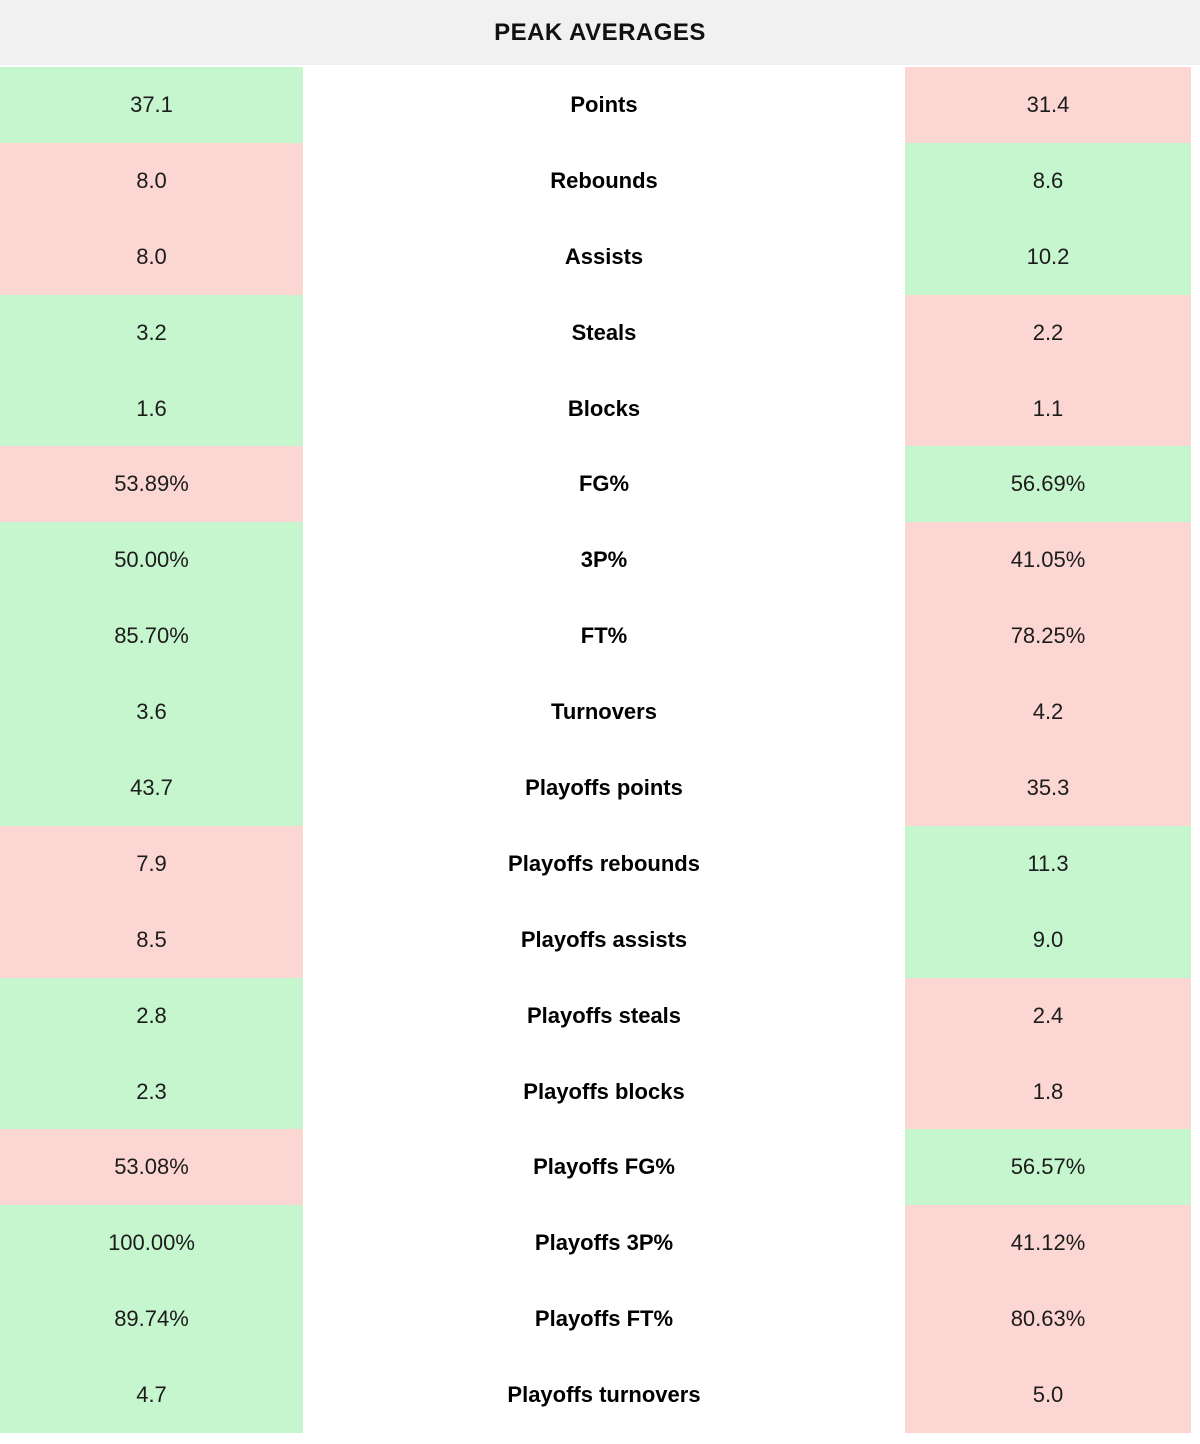 This screenshot has height=1444, width=1200. I want to click on stat-row: 50.00% 3P% 41.05%, so click(600, 560).